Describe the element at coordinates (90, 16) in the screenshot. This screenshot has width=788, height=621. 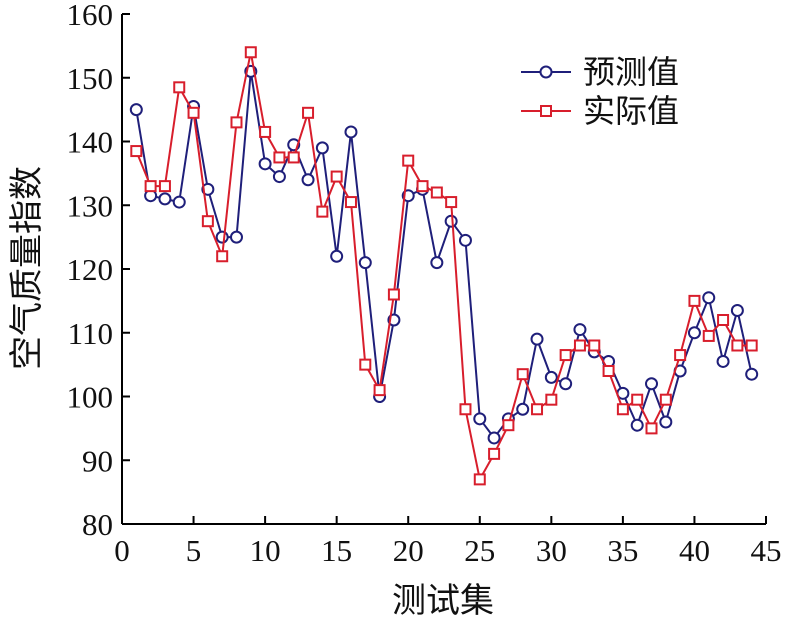
I see `y-tick-label: 160` at that location.